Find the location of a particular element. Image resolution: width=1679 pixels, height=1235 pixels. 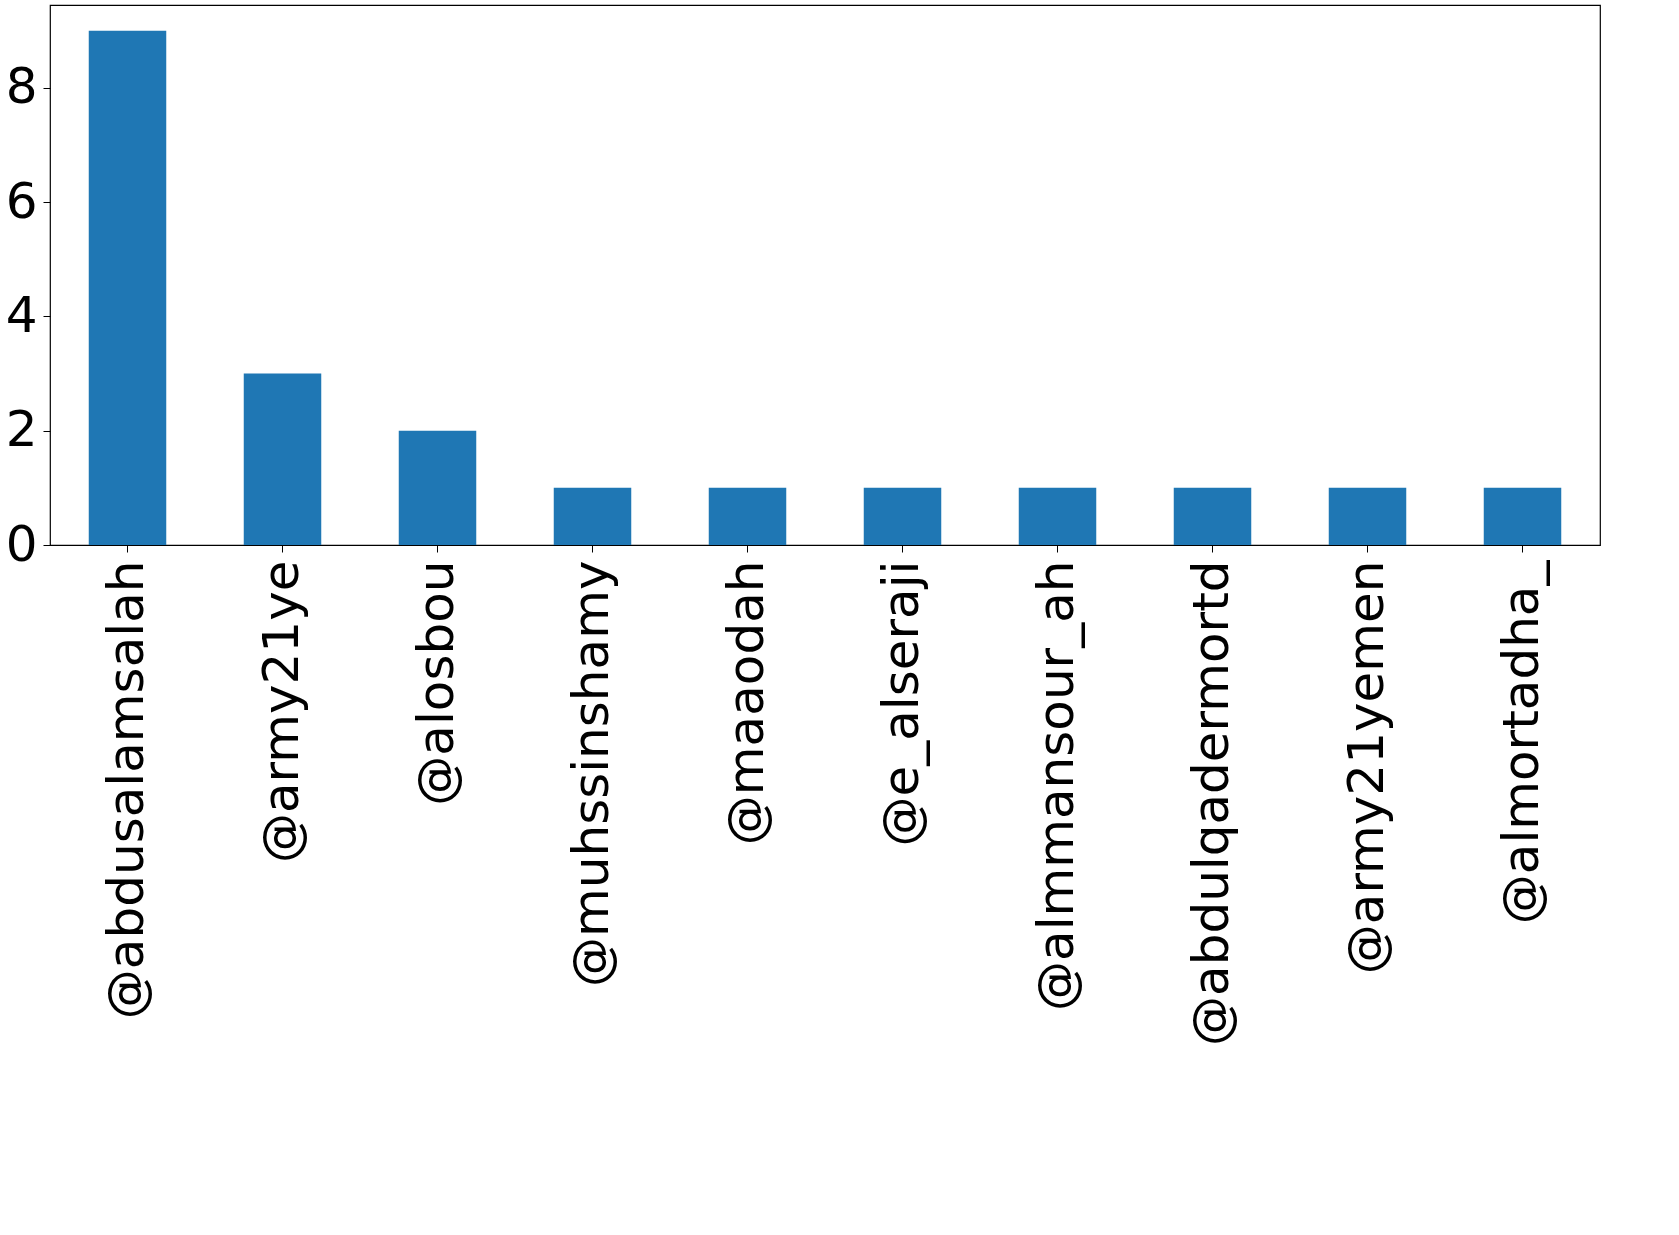

x-tick-label: @maaodah is located at coordinates (745, 703).